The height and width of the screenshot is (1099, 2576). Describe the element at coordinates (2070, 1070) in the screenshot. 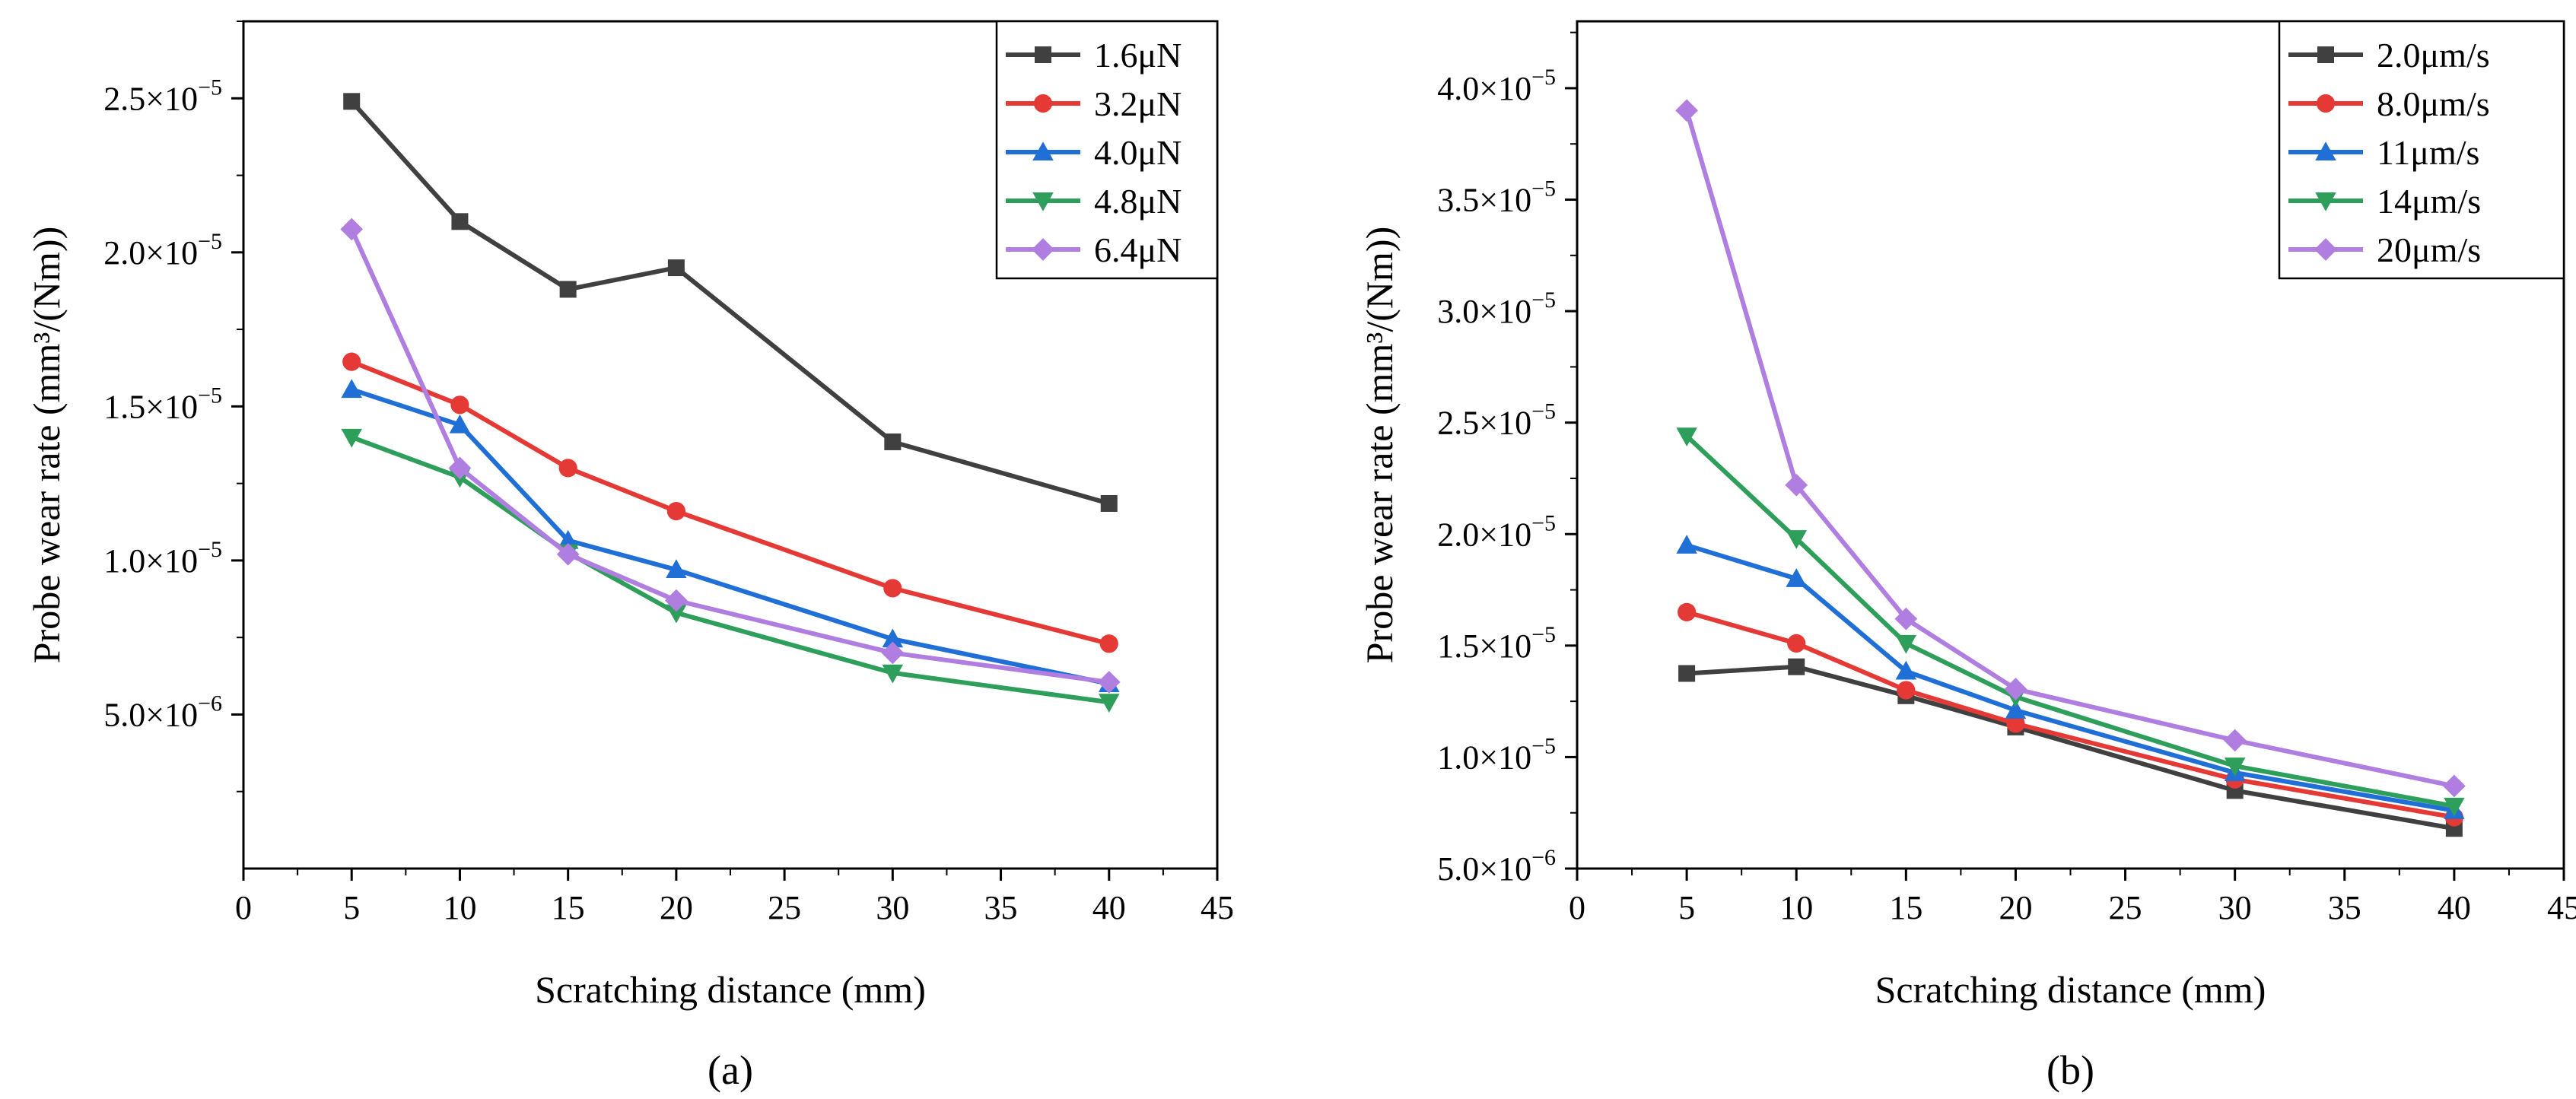

I see `panel-label: (b)` at that location.